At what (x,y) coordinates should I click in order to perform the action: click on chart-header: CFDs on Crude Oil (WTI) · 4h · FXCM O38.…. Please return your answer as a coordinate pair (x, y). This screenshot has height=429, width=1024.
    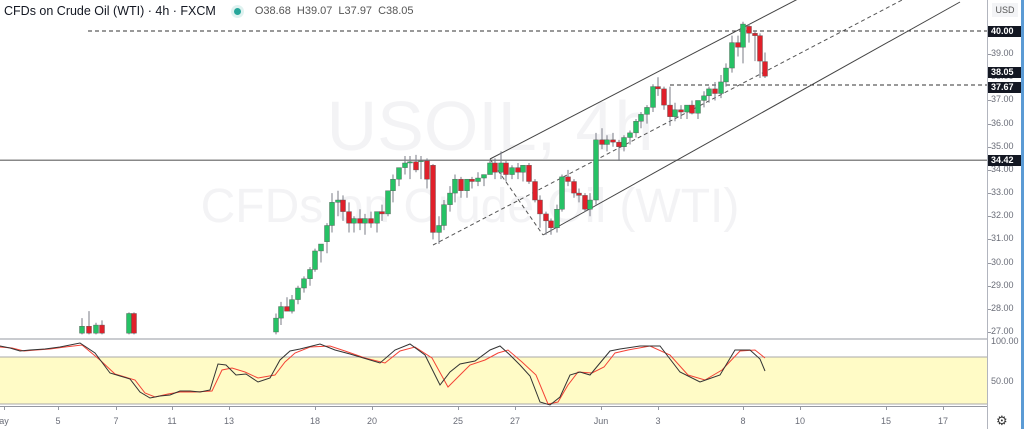
    Looking at the image, I should click on (207, 11).